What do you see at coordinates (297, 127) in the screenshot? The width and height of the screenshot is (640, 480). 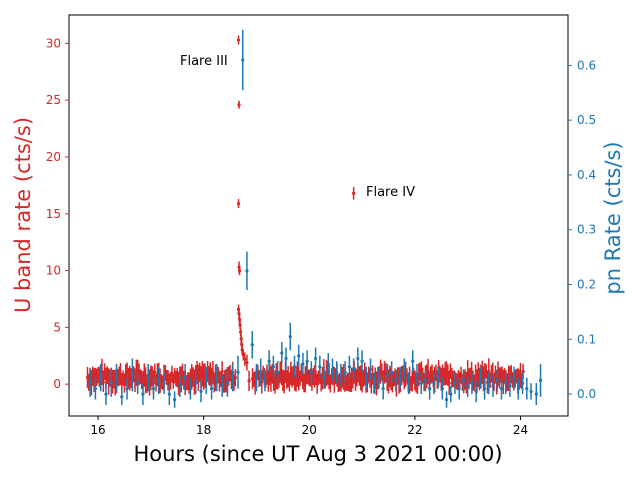 I see `annotations: Flare III Flare IV` at bounding box center [297, 127].